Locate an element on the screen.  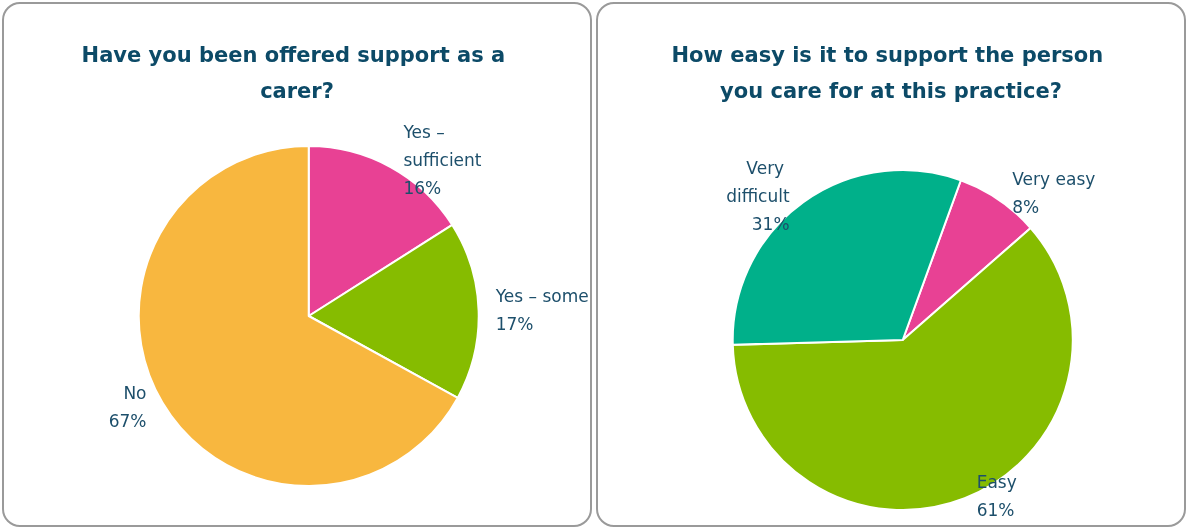
slice-label: Very difficult is located at coordinates (758, 181).